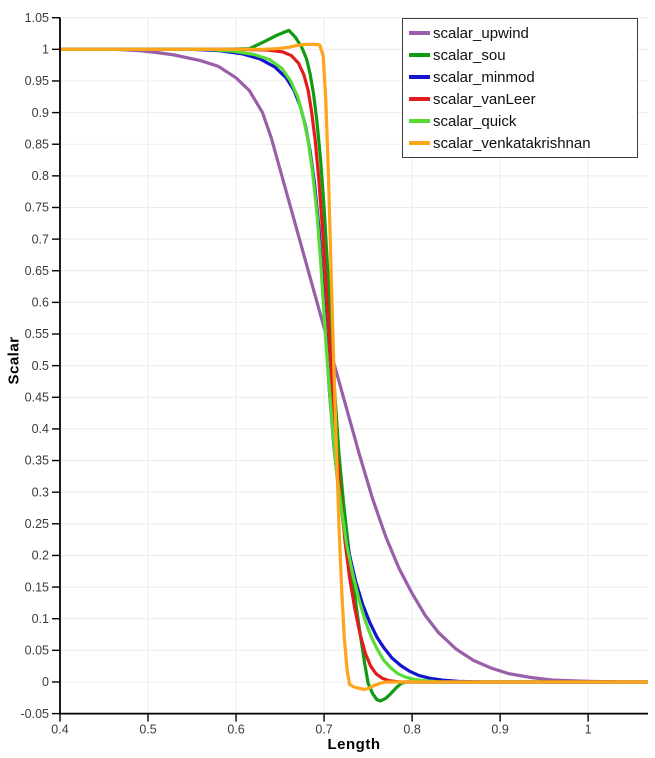 This screenshot has height=758, width=655. What do you see at coordinates (419, 143) in the screenshot?
I see `legend-swatch-scalar_venkatakrishnan` at bounding box center [419, 143].